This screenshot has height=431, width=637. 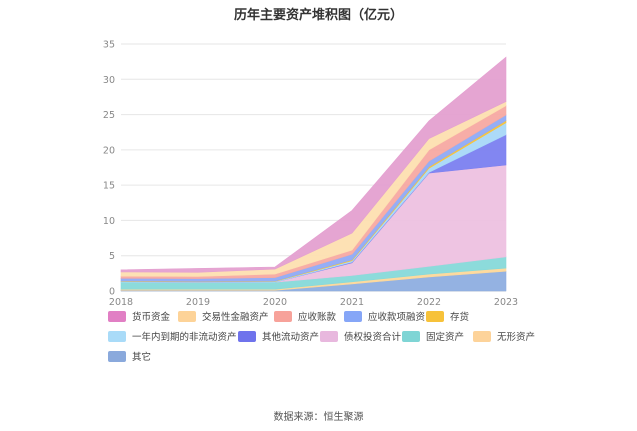 What do you see at coordinates (235, 317) in the screenshot?
I see `legend-label: 交易性金融资产` at bounding box center [235, 317].